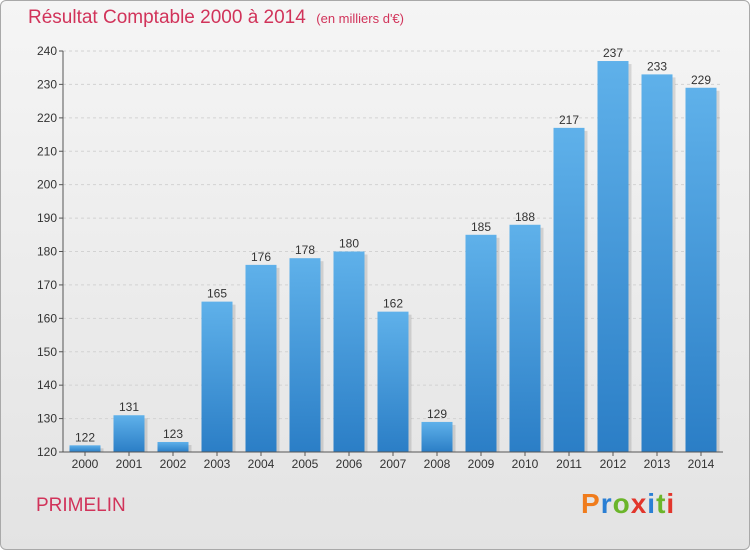  Describe the element at coordinates (47, 252) in the screenshot. I see `y-tick-label: 180` at that location.